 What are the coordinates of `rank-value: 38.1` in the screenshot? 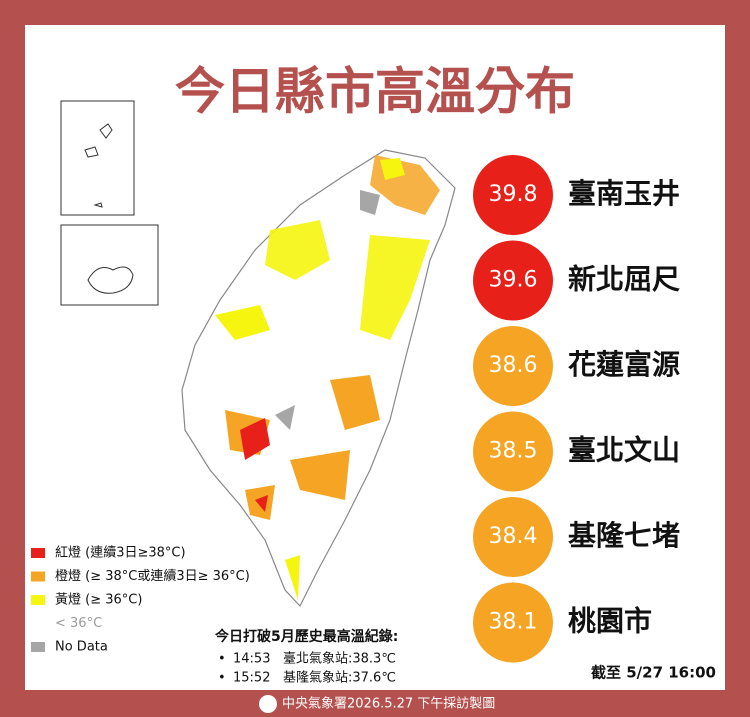 It's located at (513, 622).